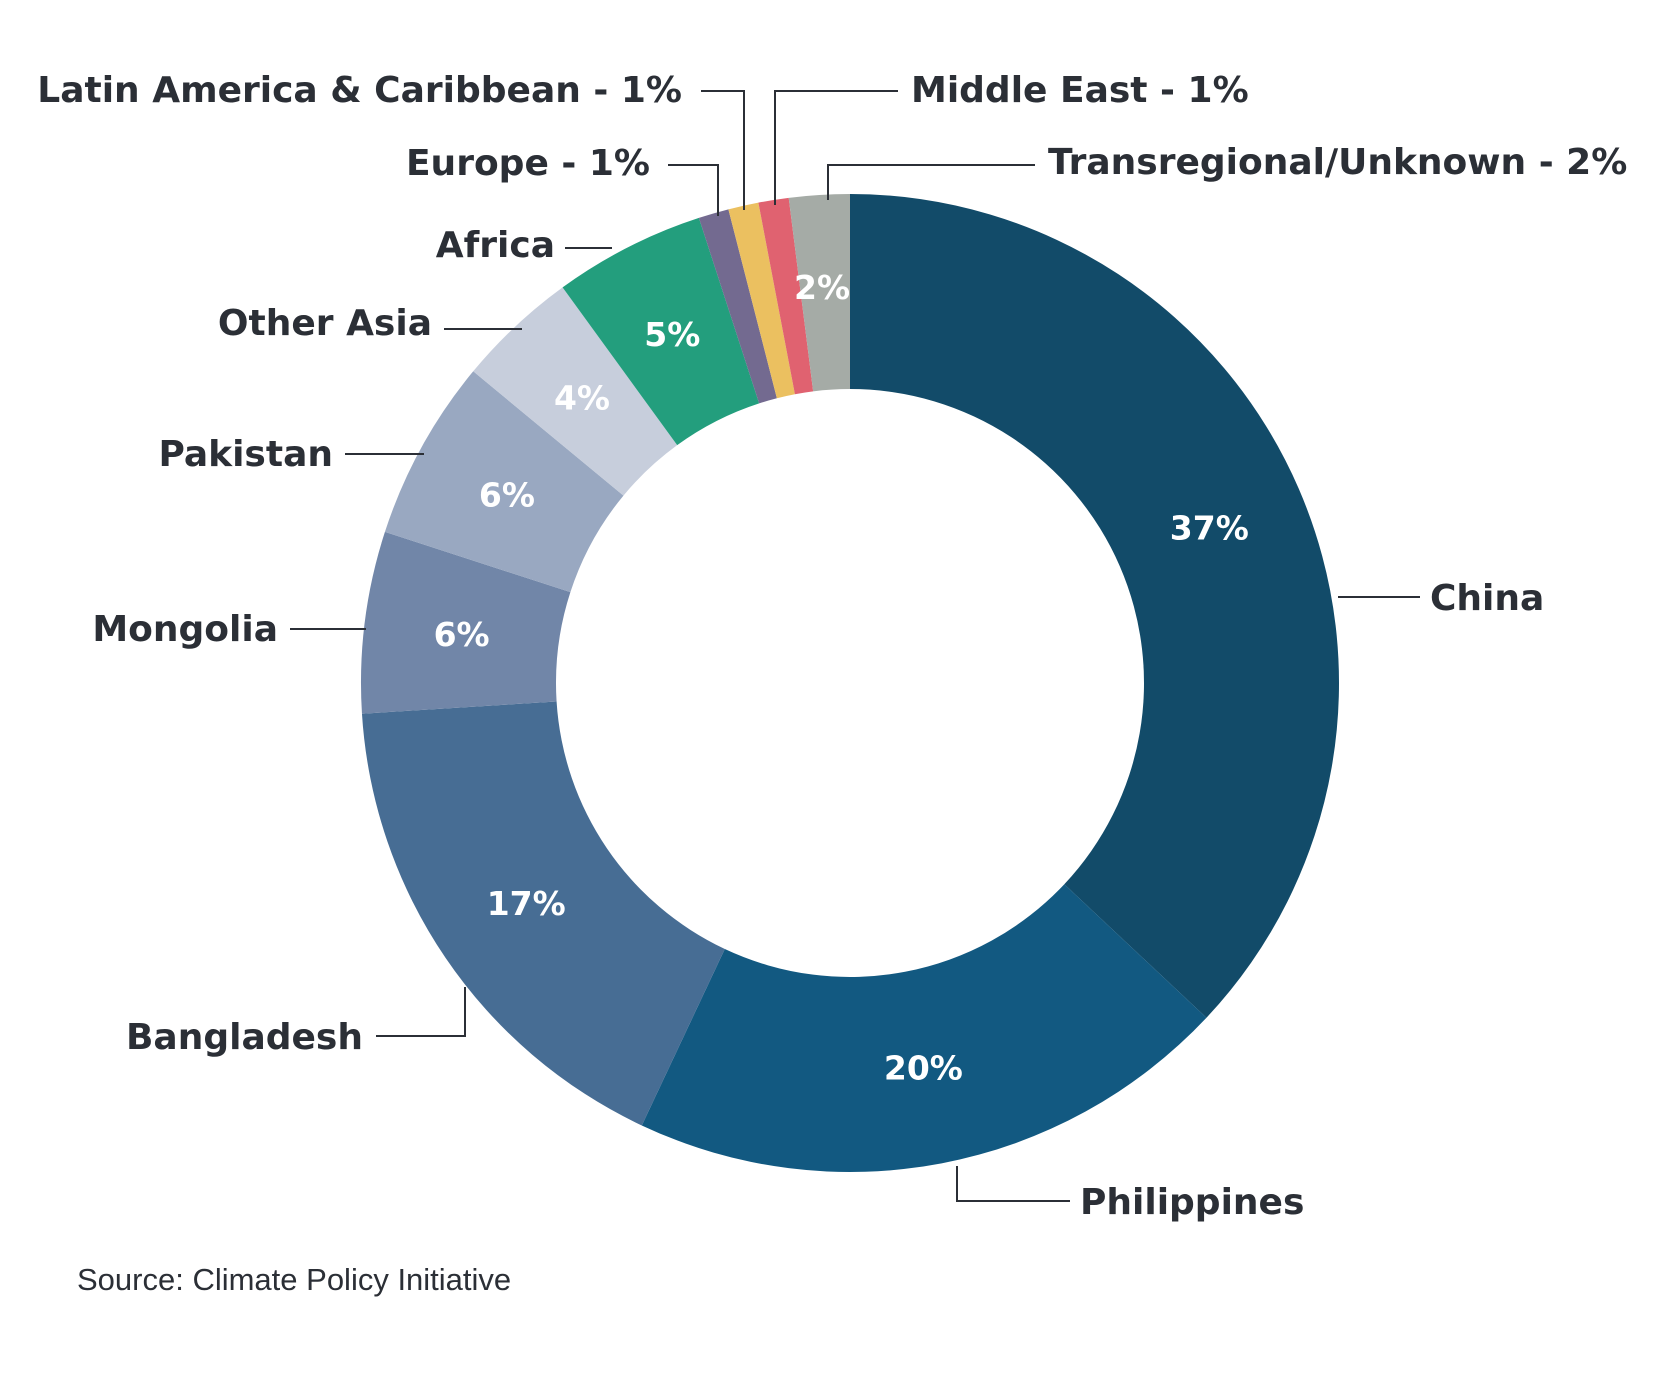  I want to click on category-label-philippines: Philippines, so click(1192, 1202).